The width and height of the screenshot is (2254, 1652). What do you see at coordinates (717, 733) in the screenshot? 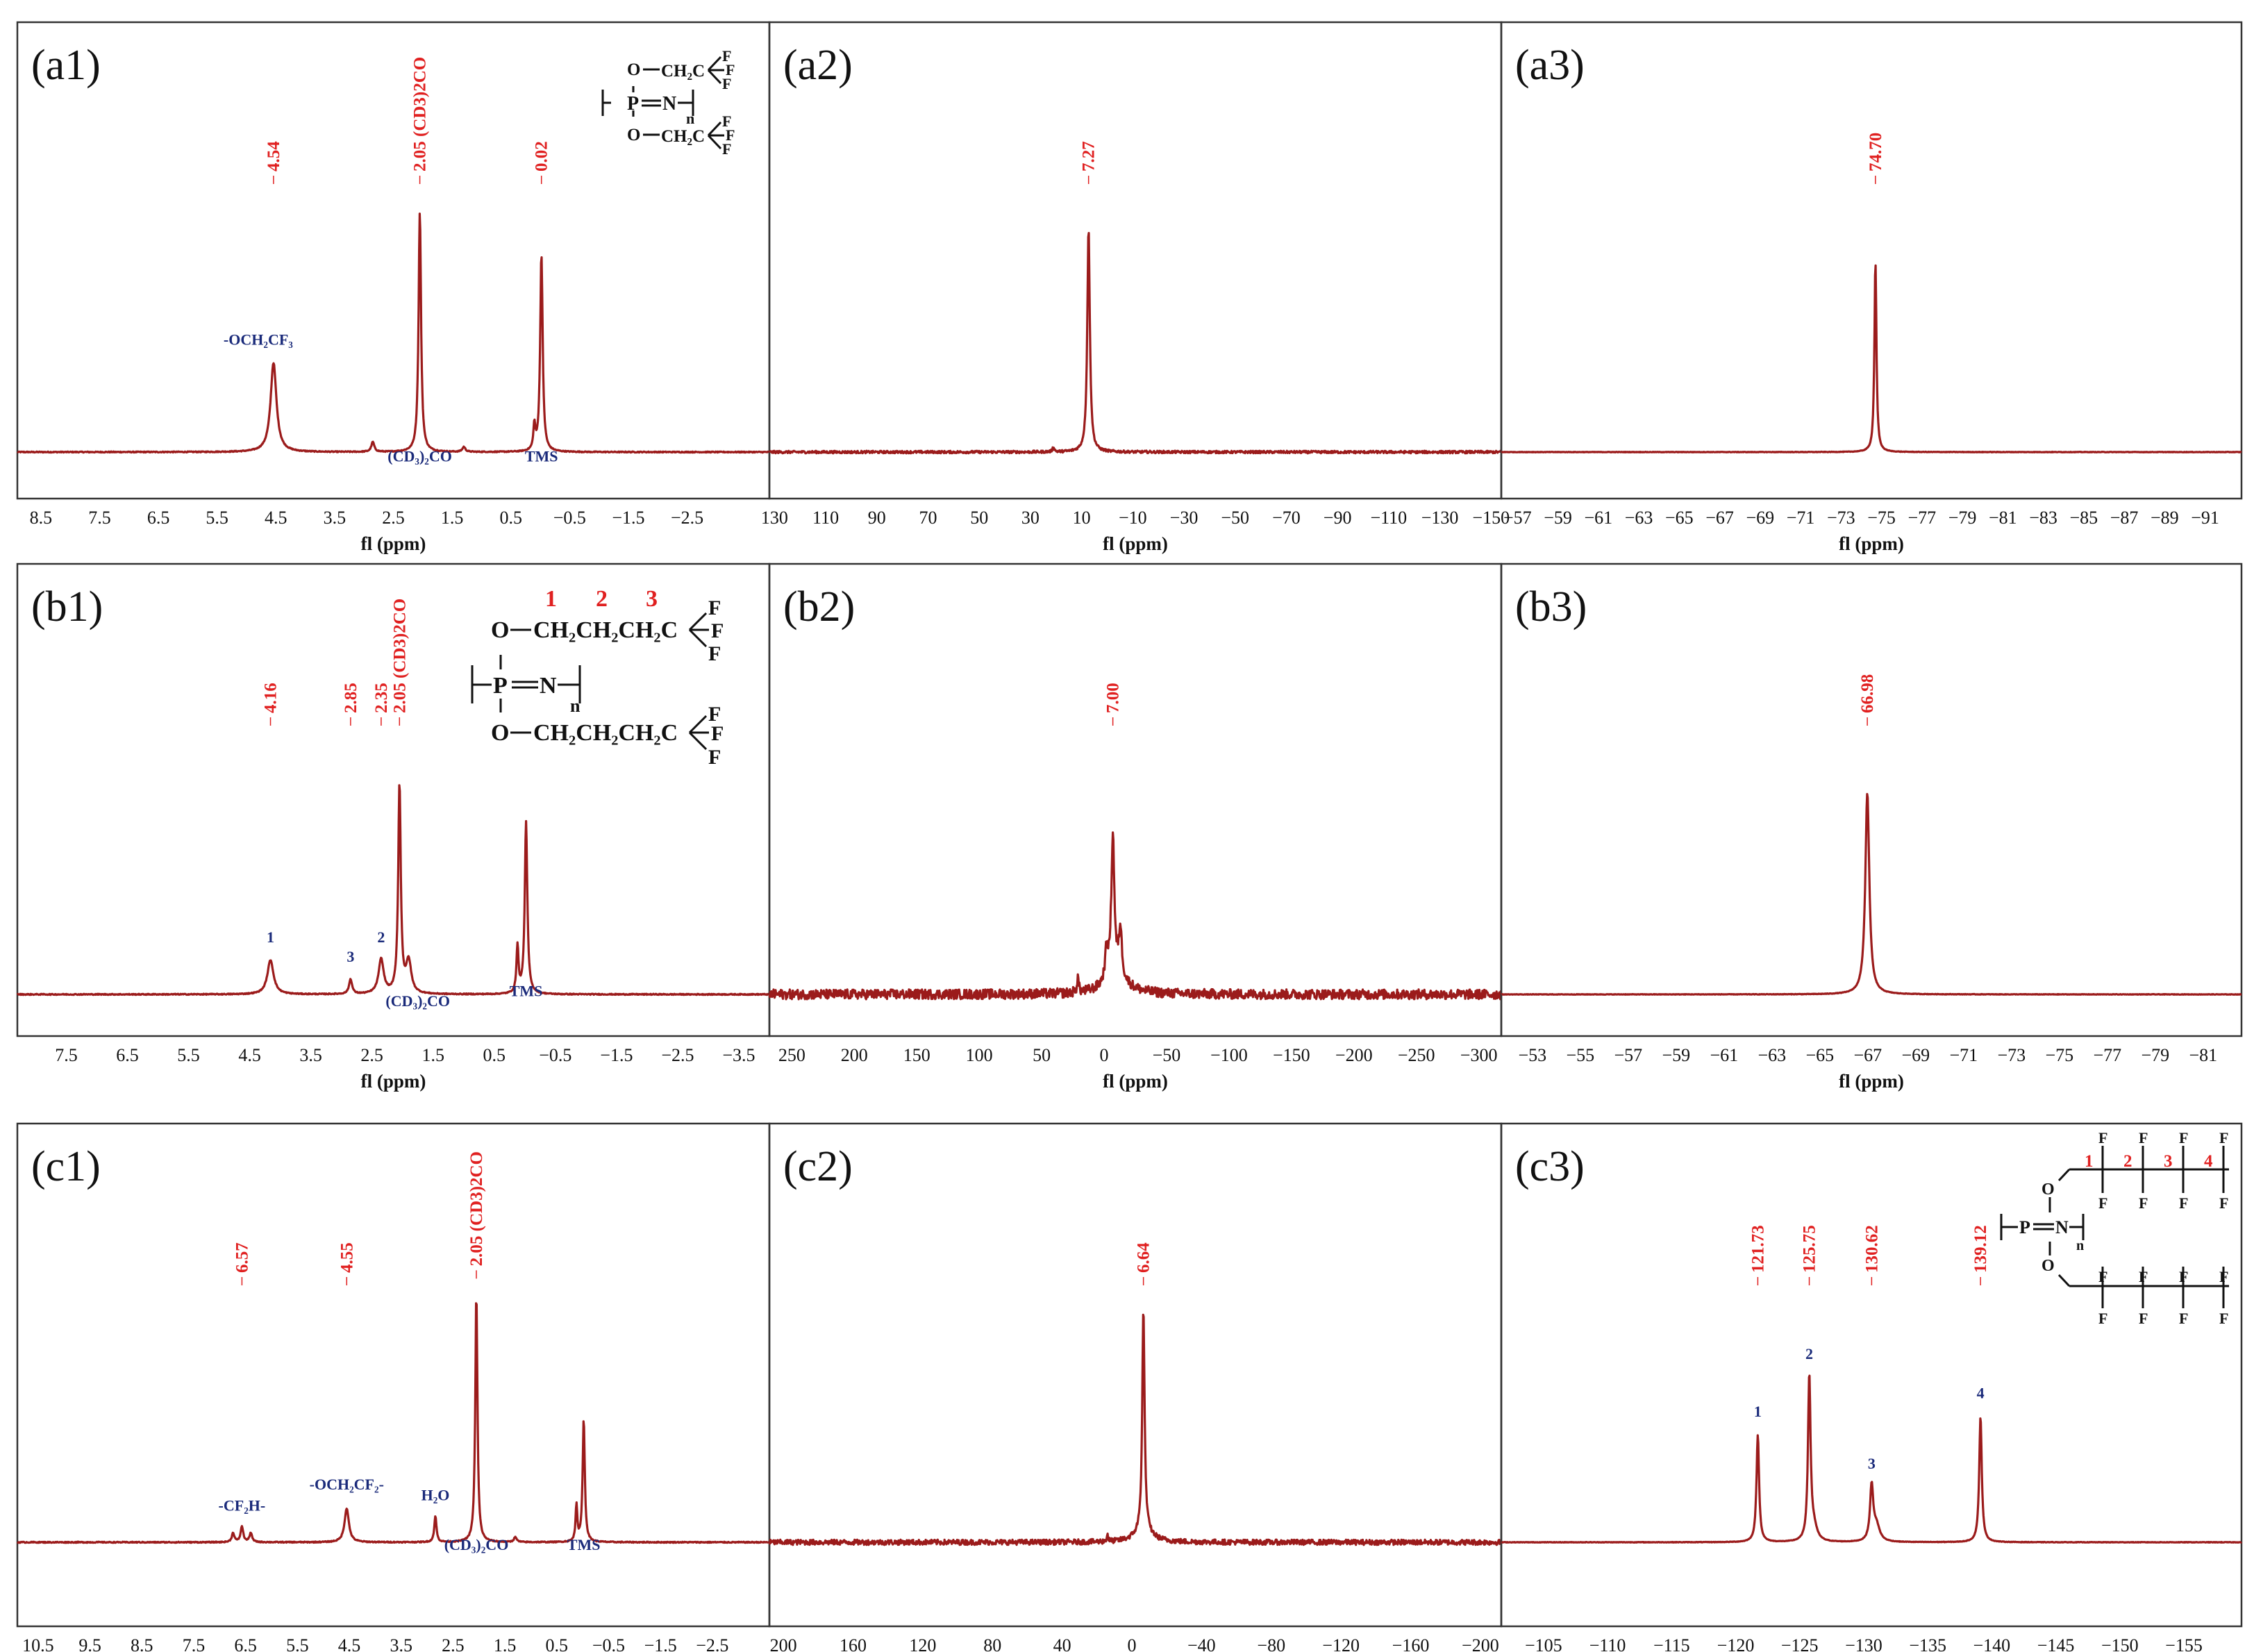
I see `structure-b-f5: F` at bounding box center [717, 733].